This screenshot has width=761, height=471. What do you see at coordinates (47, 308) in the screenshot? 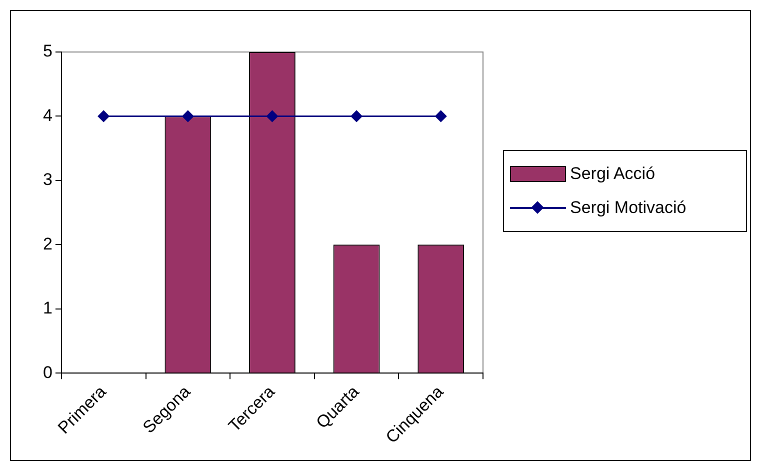
I see `y-tick-label: 1` at bounding box center [47, 308].